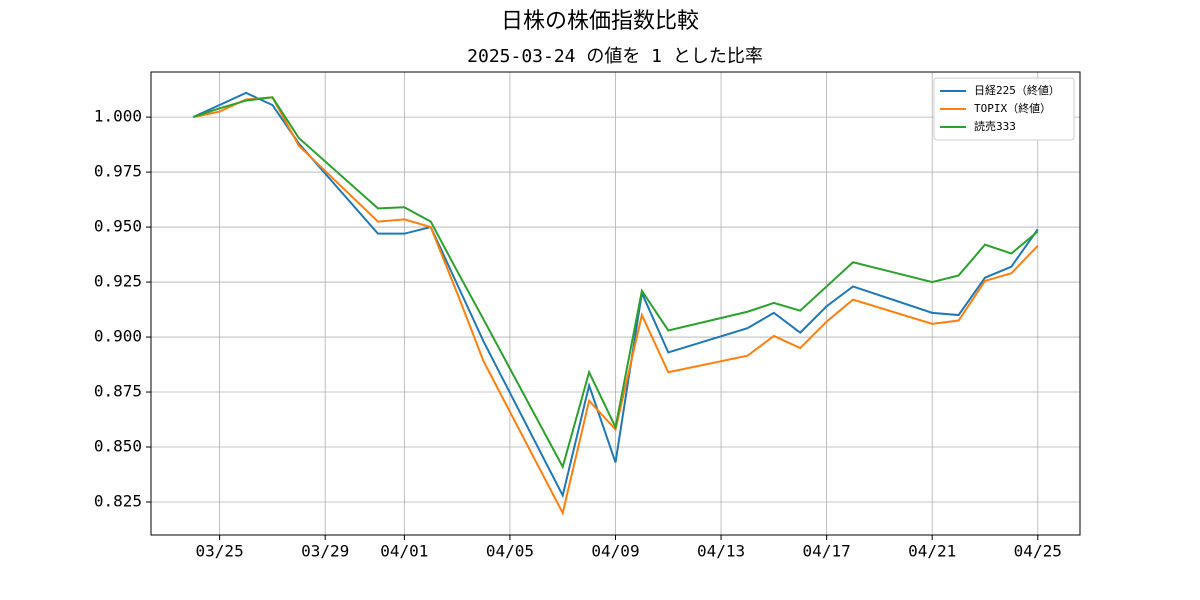 This screenshot has width=1200, height=600. I want to click on legend: 日経225（終値） TOPIX（終値） 読売333, so click(1004, 109).